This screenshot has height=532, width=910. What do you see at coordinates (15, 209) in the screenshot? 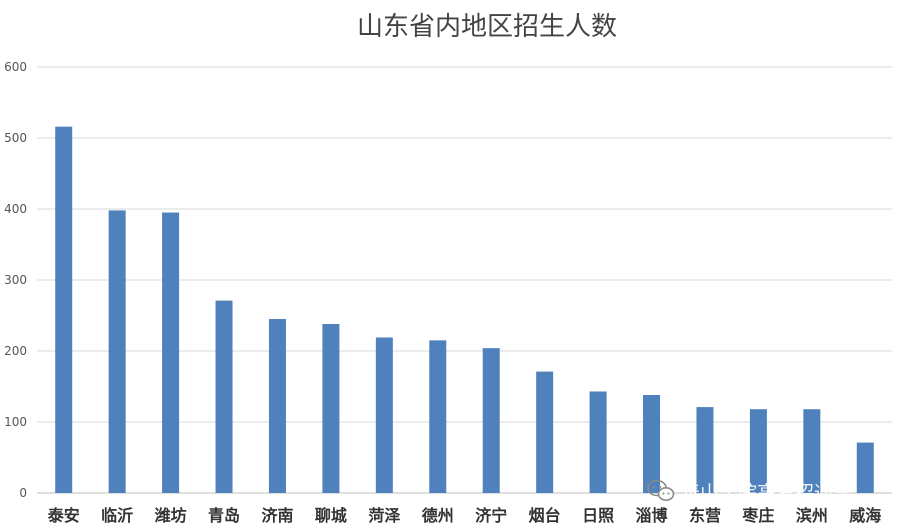
I see `y-tick-label: 400` at bounding box center [15, 209].